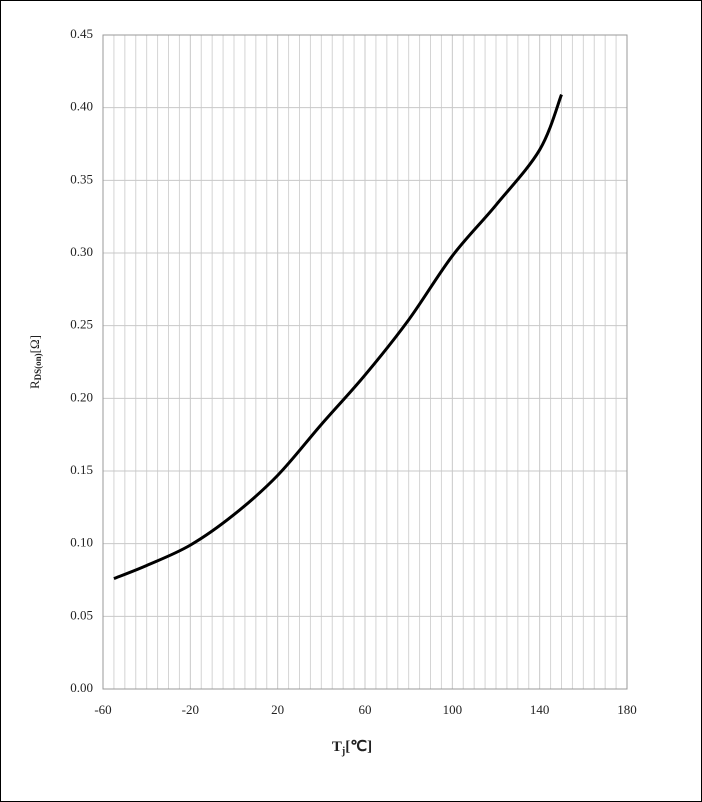 Image resolution: width=702 pixels, height=802 pixels. I want to click on y-tick-label: 0.20, so click(81, 396).